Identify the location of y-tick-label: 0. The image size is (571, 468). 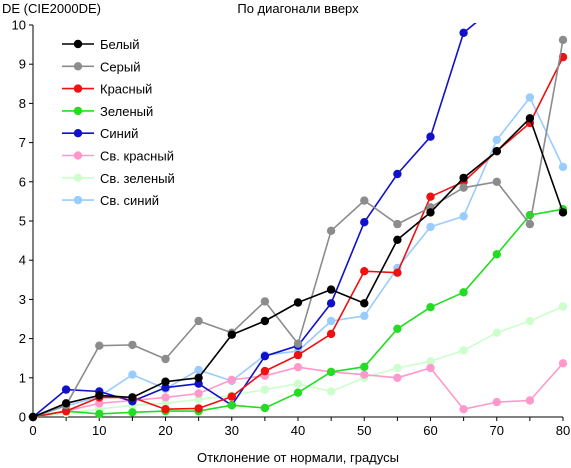
(22, 417).